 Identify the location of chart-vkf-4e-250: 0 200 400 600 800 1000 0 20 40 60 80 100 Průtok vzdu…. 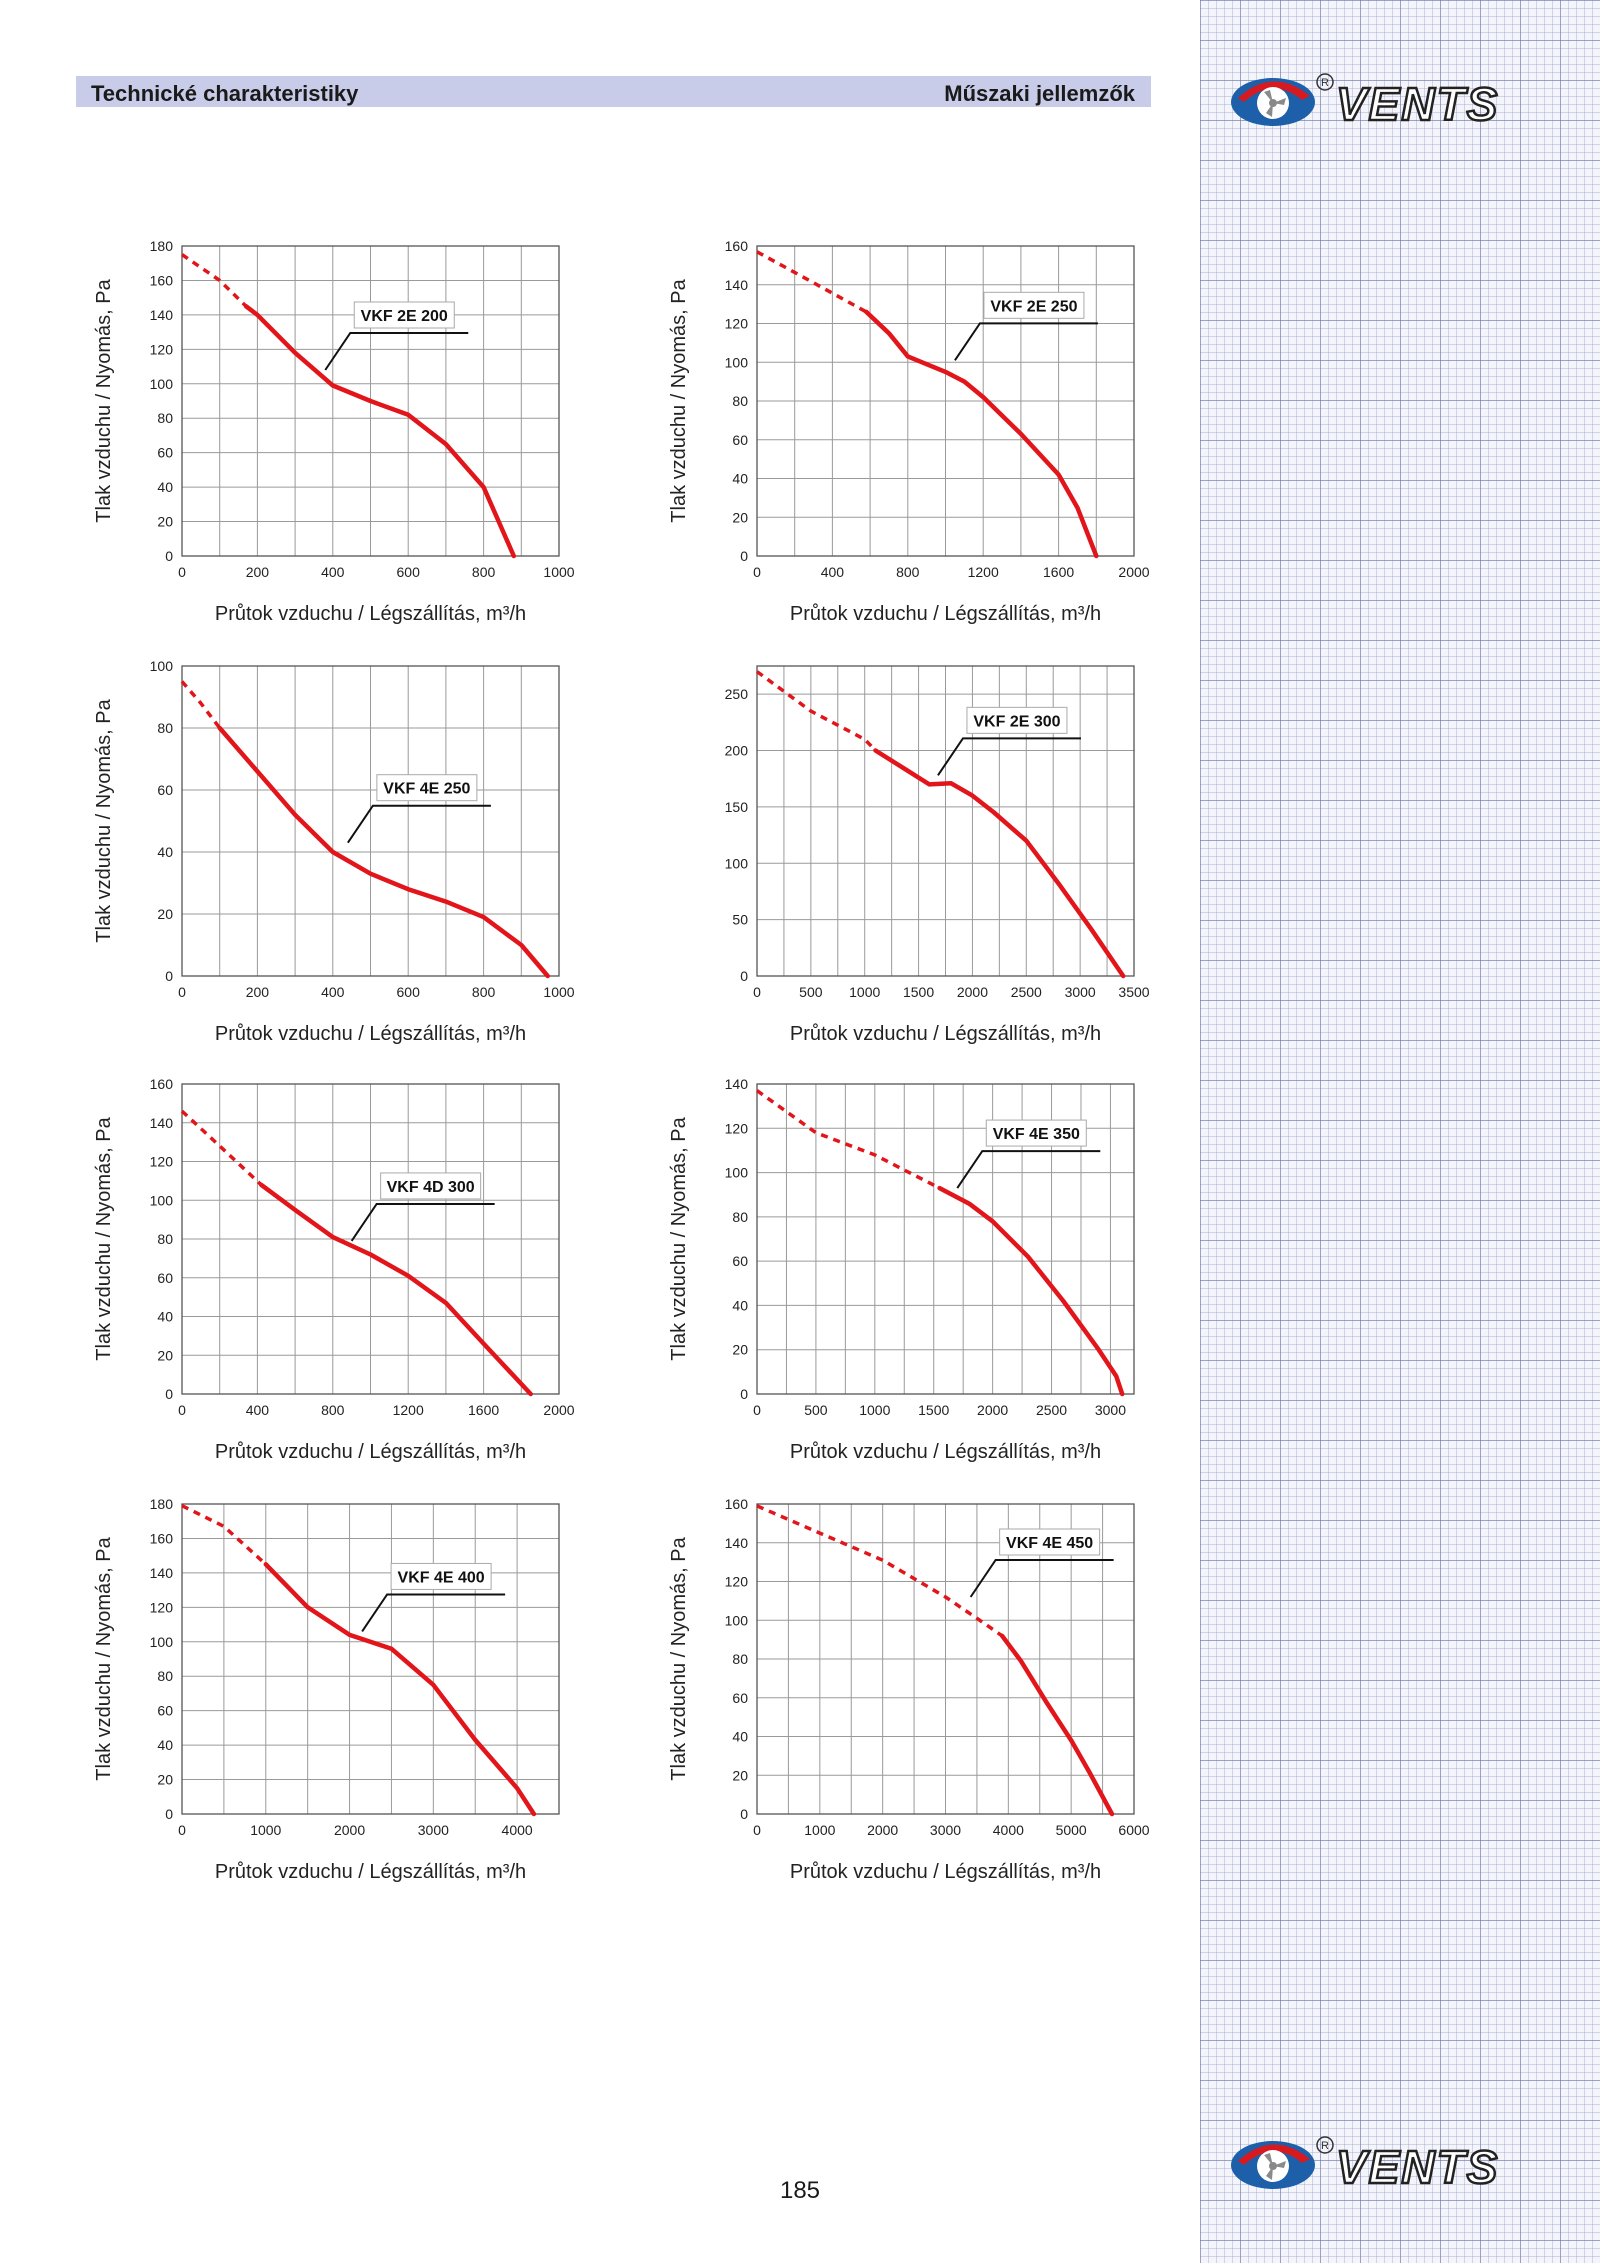
(334, 851).